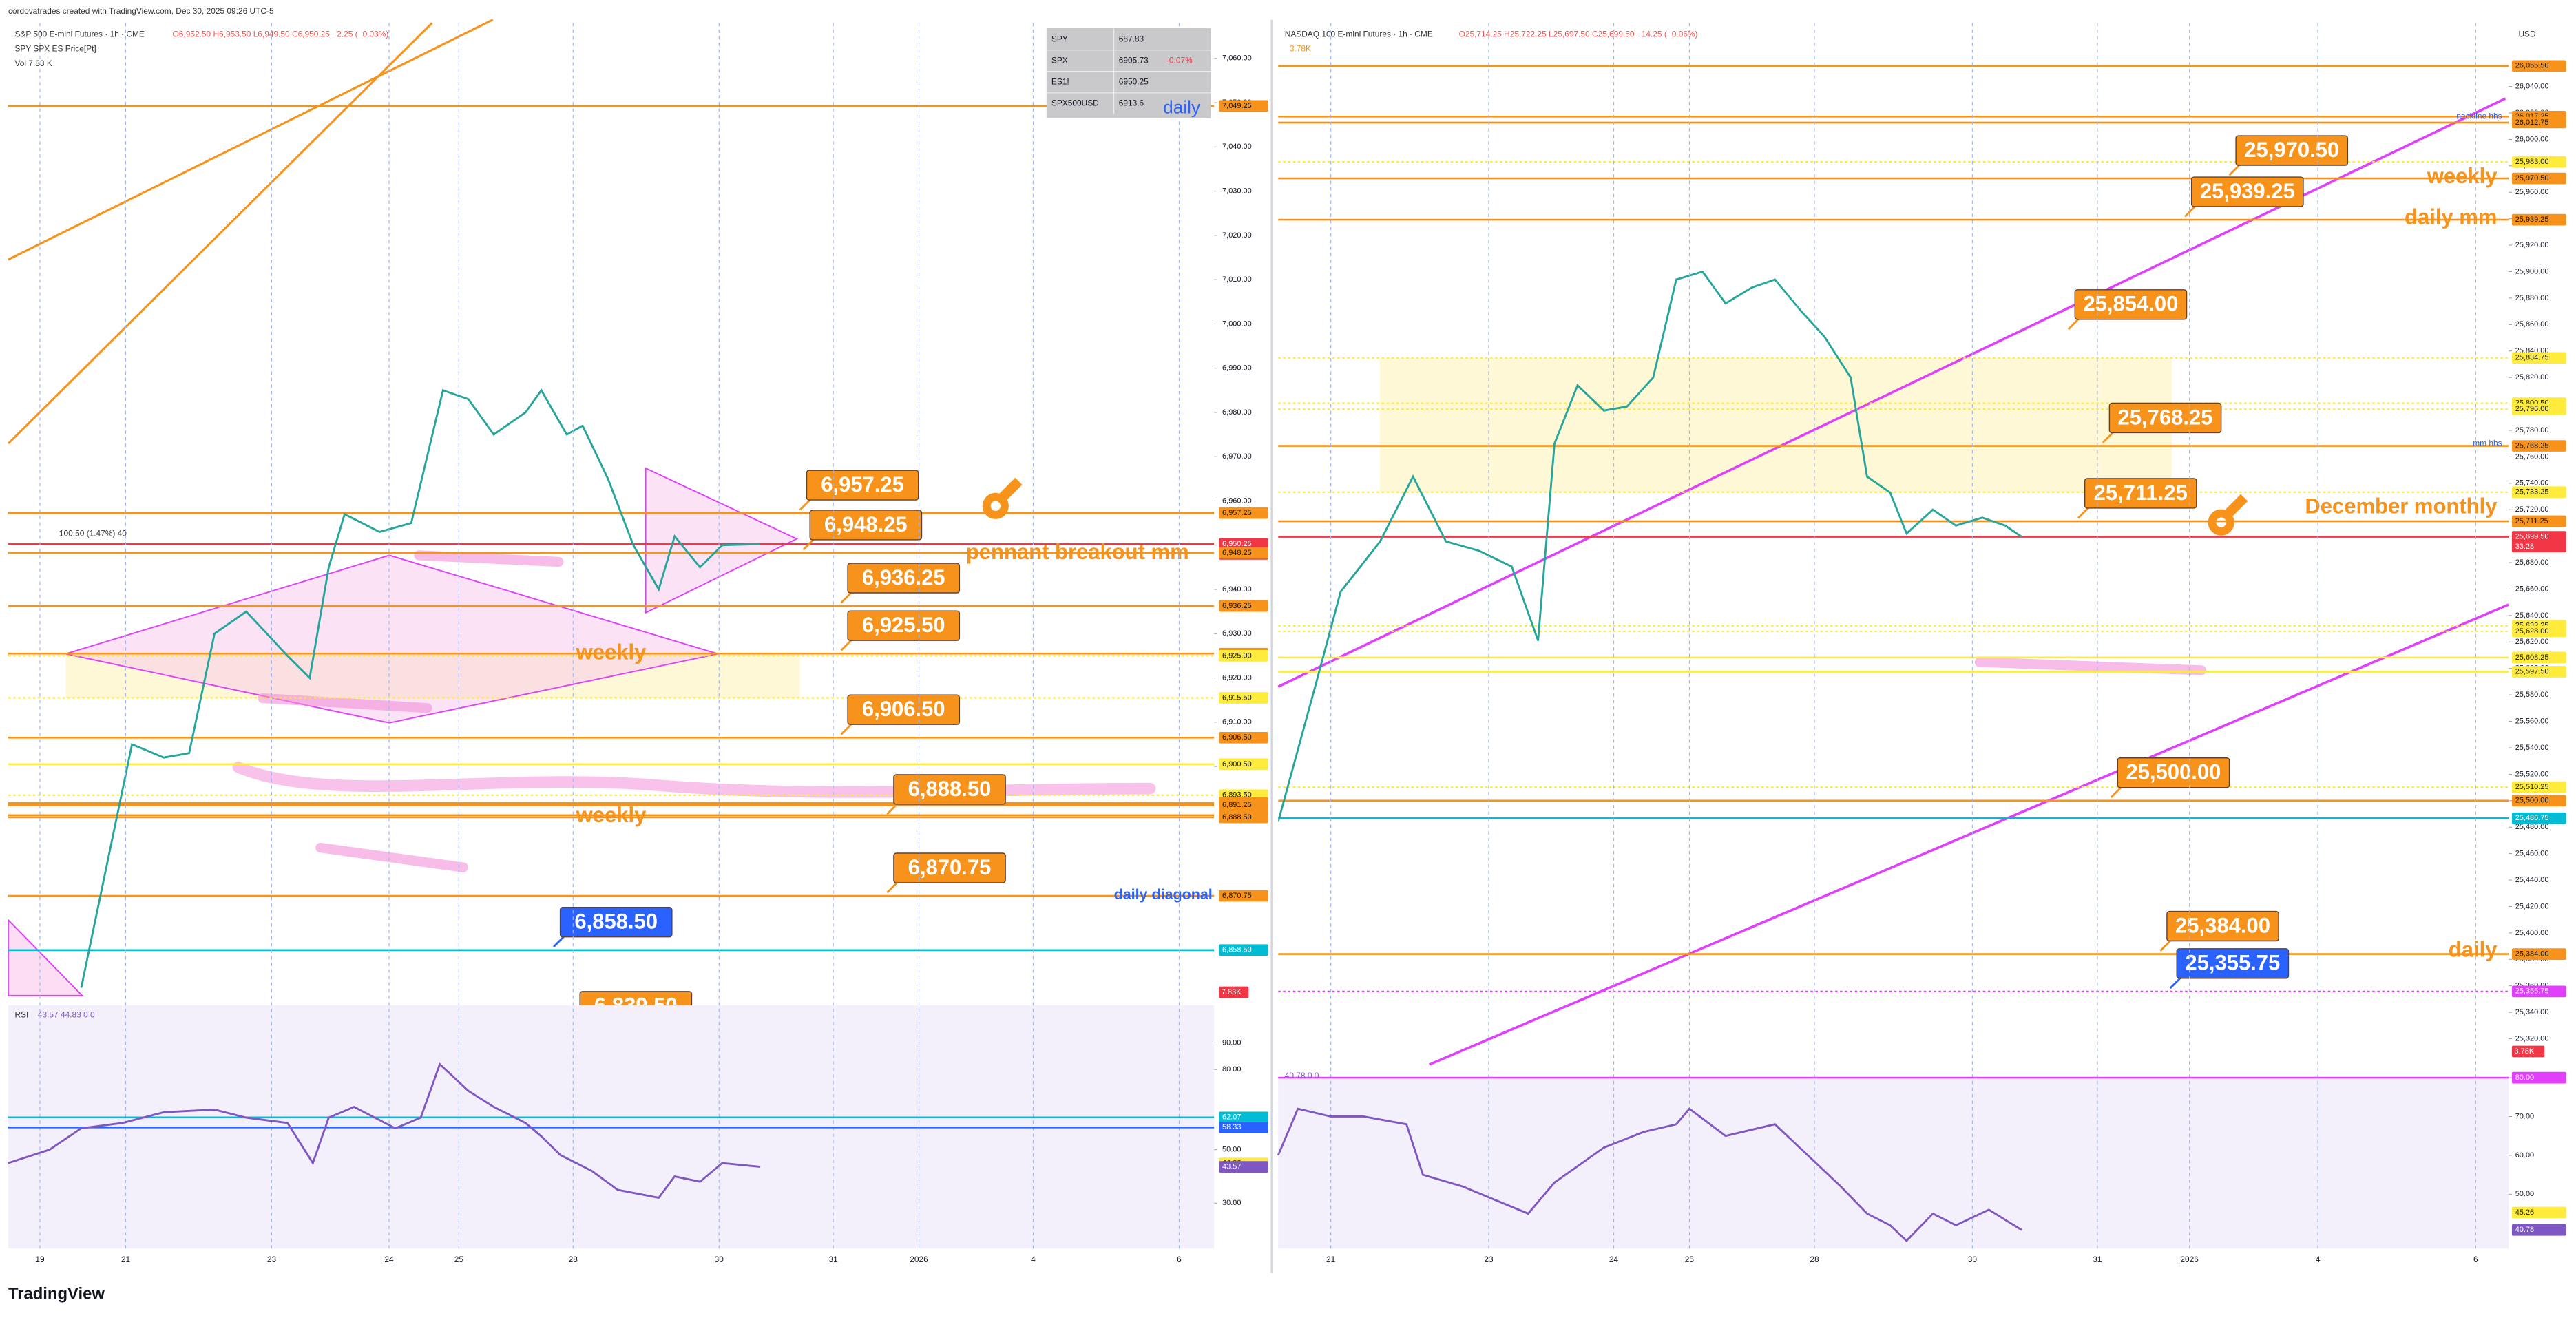  What do you see at coordinates (1237, 589) in the screenshot?
I see `y-tick-label: 6,940.00` at bounding box center [1237, 589].